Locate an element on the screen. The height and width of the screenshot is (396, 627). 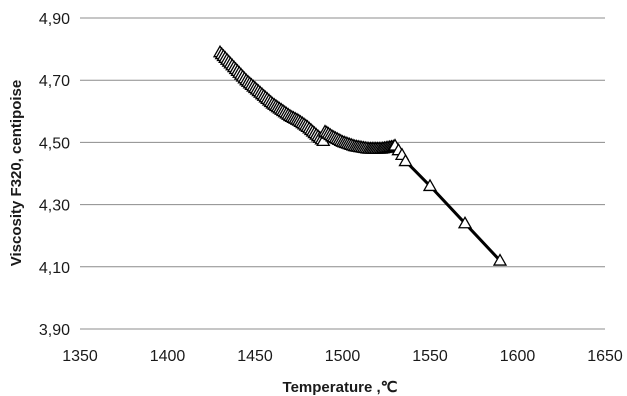
x-tick-label: 1500 is located at coordinates (343, 356).